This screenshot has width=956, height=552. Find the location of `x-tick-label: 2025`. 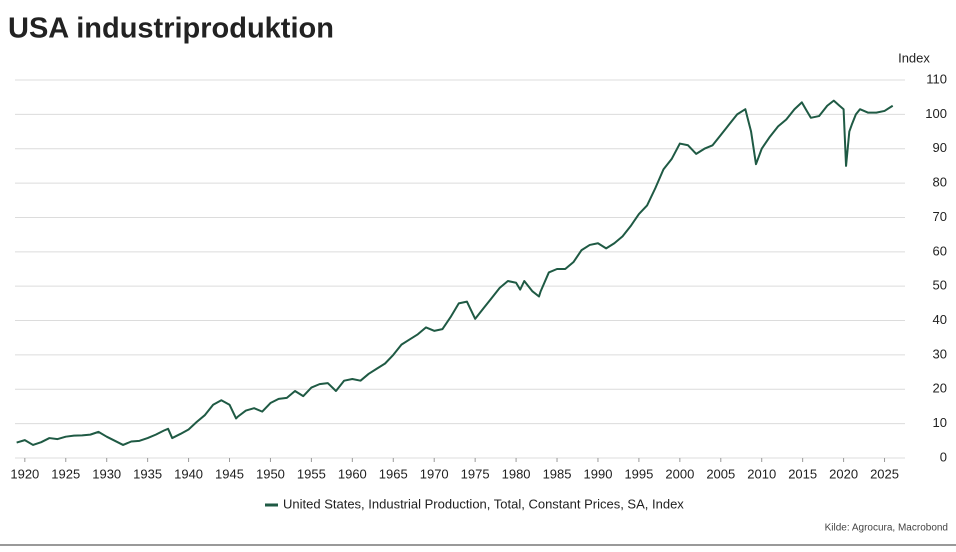

x-tick-label: 2025 is located at coordinates (884, 473).